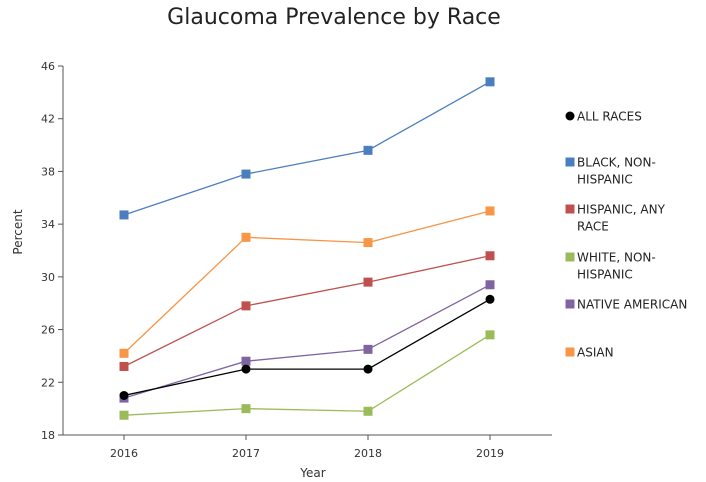 The height and width of the screenshot is (482, 706). I want to click on y-tick-label: 38, so click(48, 171).